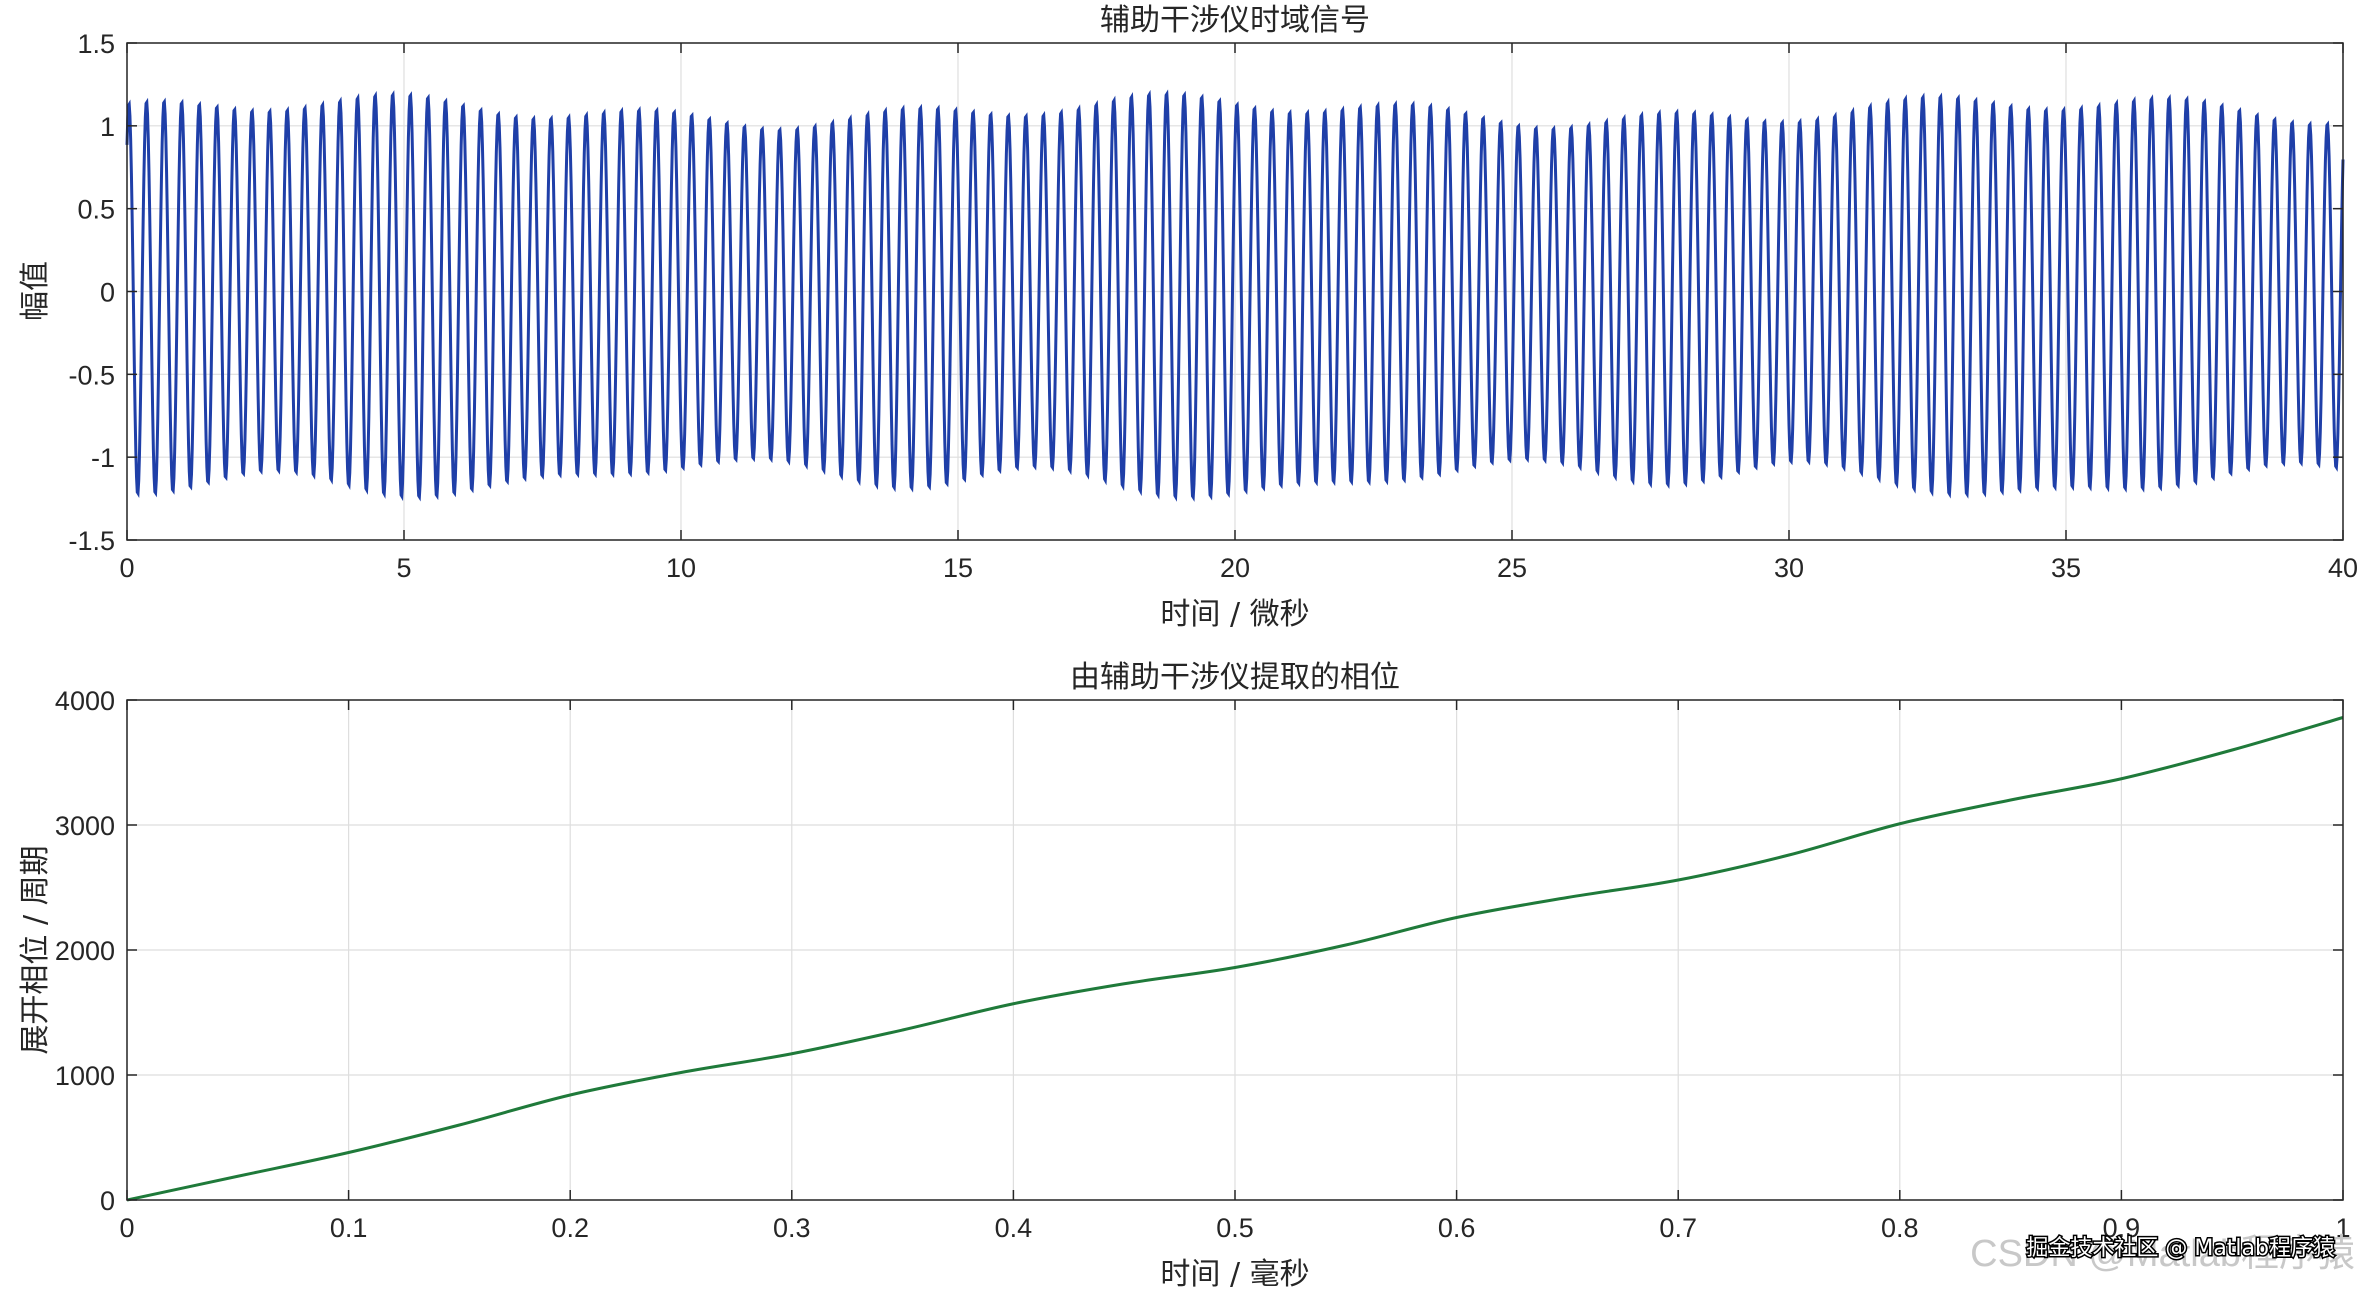  I want to click on bottom-y-tick-label: 1000, so click(85, 1076).